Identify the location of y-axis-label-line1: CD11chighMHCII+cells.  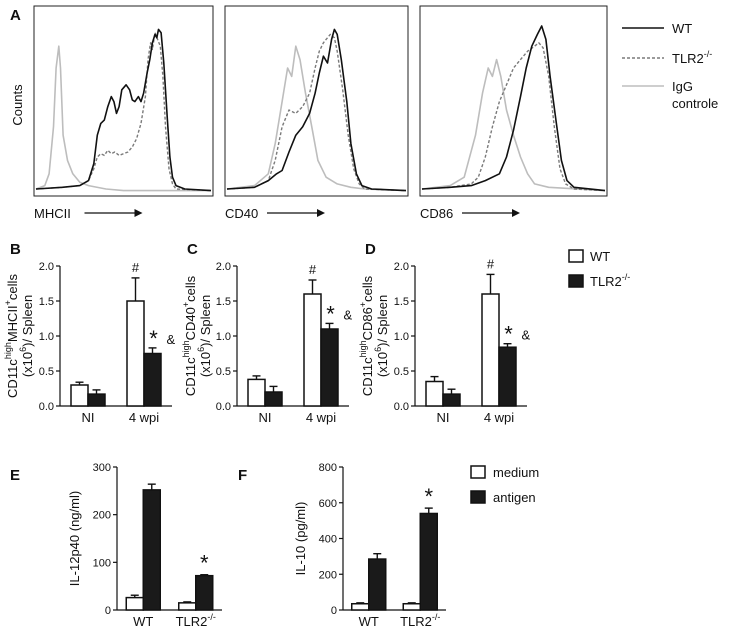
(11, 336).